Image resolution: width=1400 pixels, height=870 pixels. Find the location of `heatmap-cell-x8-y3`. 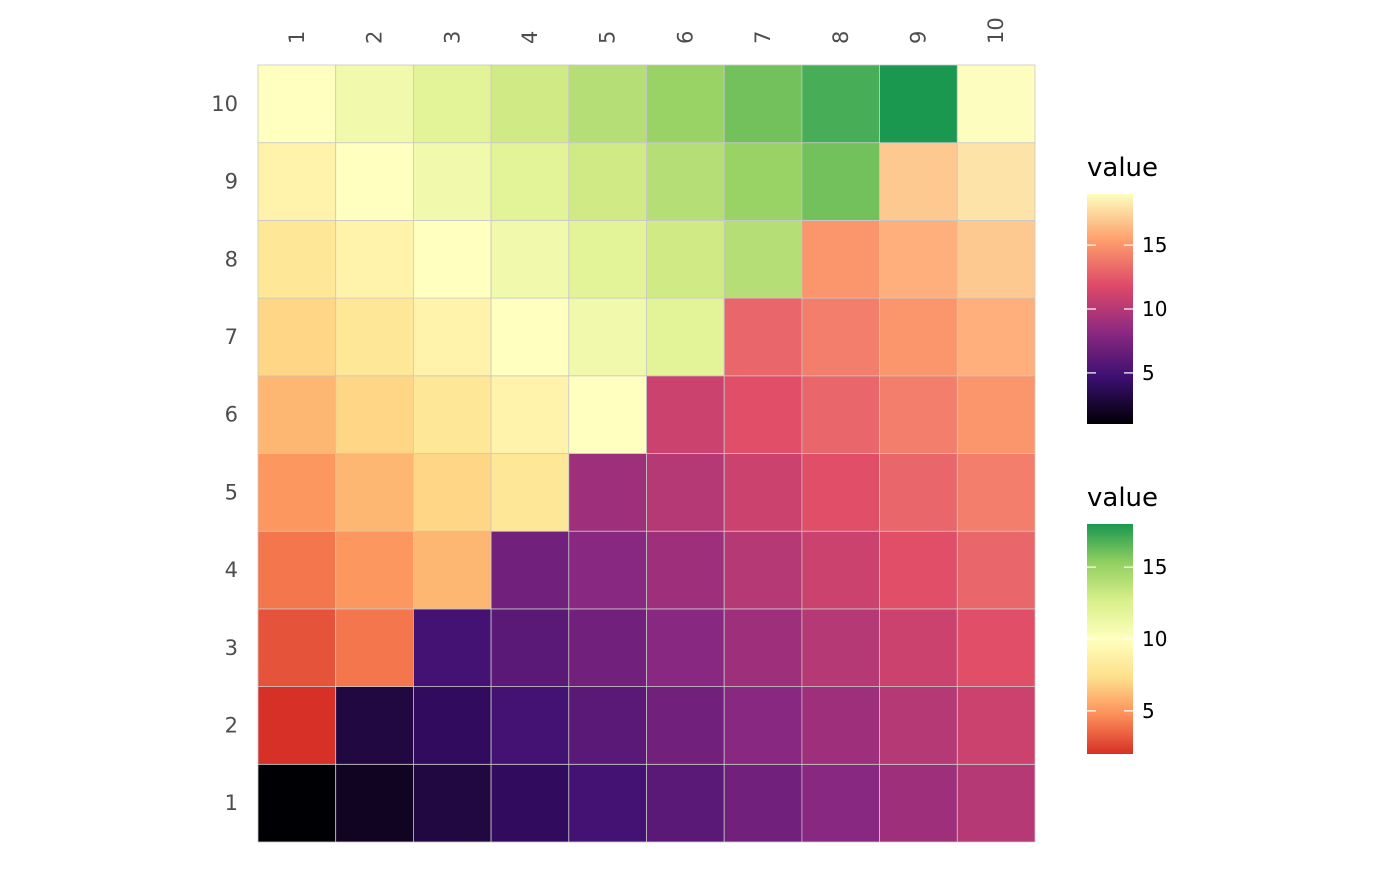

heatmap-cell-x8-y3 is located at coordinates (841, 648).